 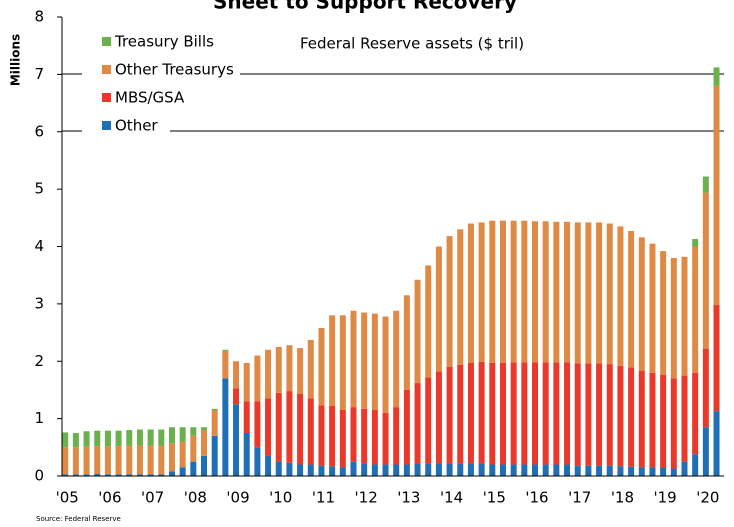 I want to click on y-tick-label: 1, so click(x=39, y=418).